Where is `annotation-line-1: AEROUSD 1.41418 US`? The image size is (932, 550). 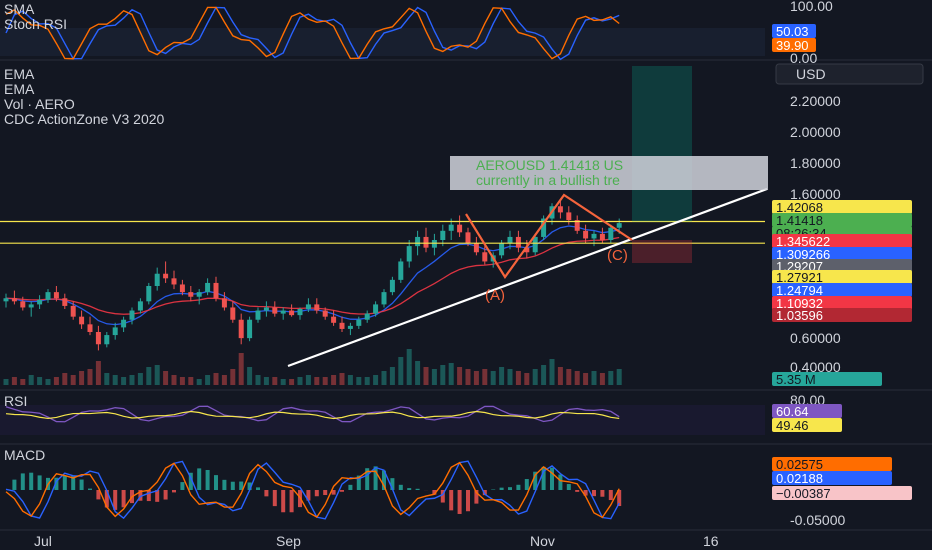
annotation-line-1: AEROUSD 1.41418 US is located at coordinates (549, 165).